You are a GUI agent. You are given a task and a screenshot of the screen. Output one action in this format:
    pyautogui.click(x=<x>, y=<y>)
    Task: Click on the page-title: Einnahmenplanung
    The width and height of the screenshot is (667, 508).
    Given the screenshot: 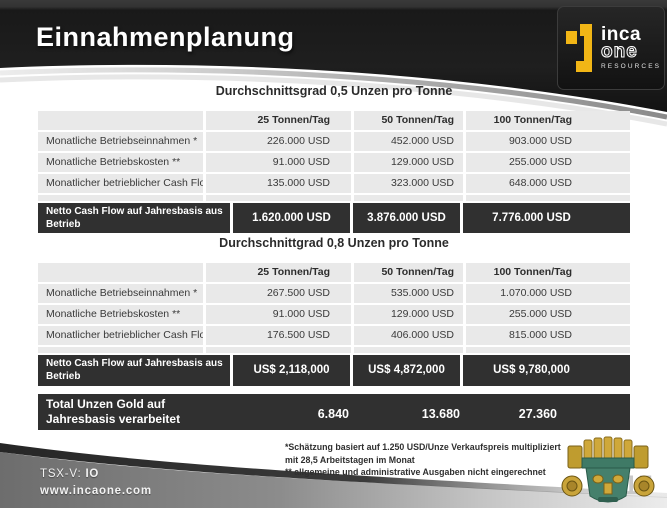 What is the action you would take?
    pyautogui.click(x=165, y=37)
    